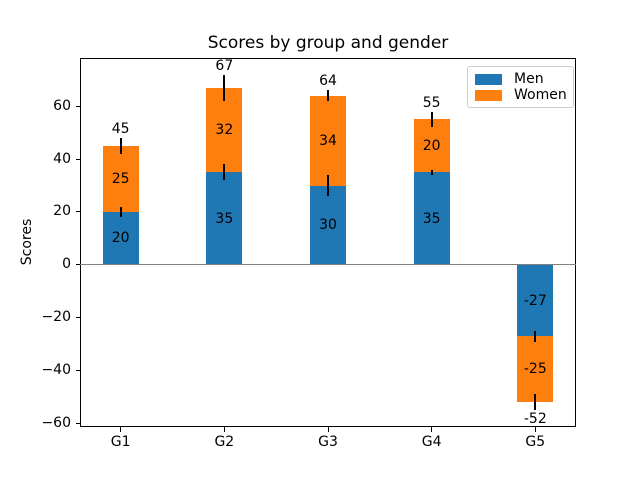 The image size is (640, 480). I want to click on y-tick-label: 0, so click(66, 264).